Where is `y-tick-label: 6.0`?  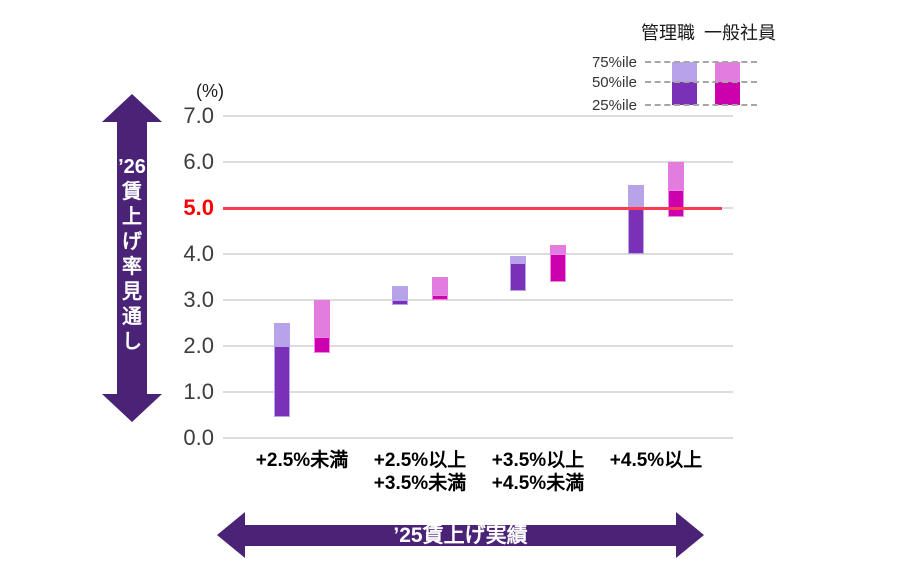 y-tick-label: 6.0 is located at coordinates (198, 161).